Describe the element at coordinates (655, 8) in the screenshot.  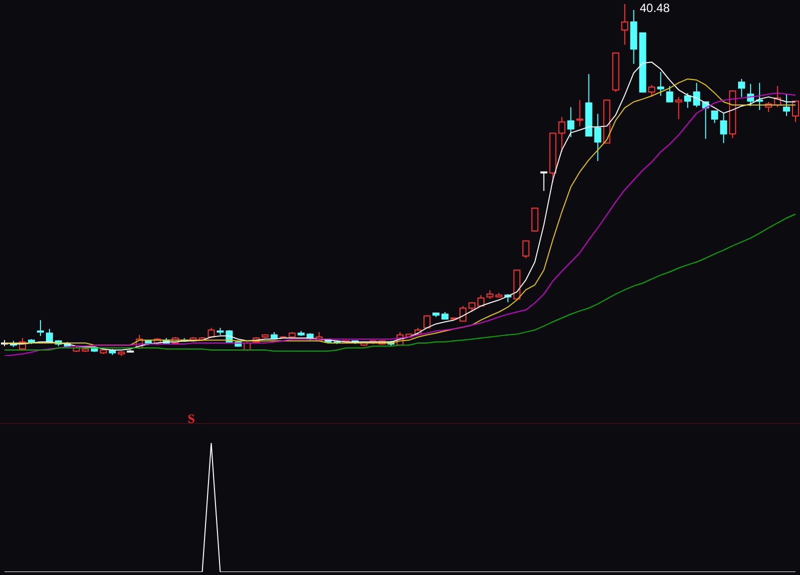
I see `annotation: 40.48` at that location.